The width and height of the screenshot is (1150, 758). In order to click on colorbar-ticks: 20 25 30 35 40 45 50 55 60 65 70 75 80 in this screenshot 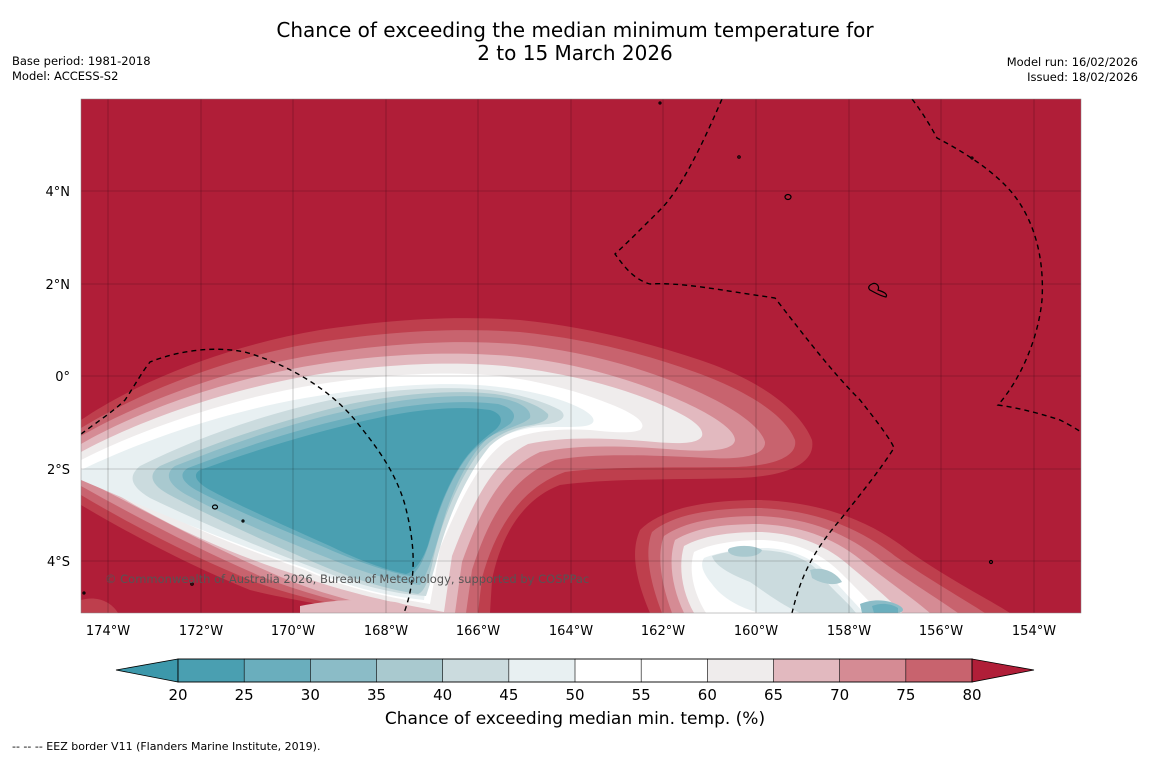, I will do `click(574, 695)`.